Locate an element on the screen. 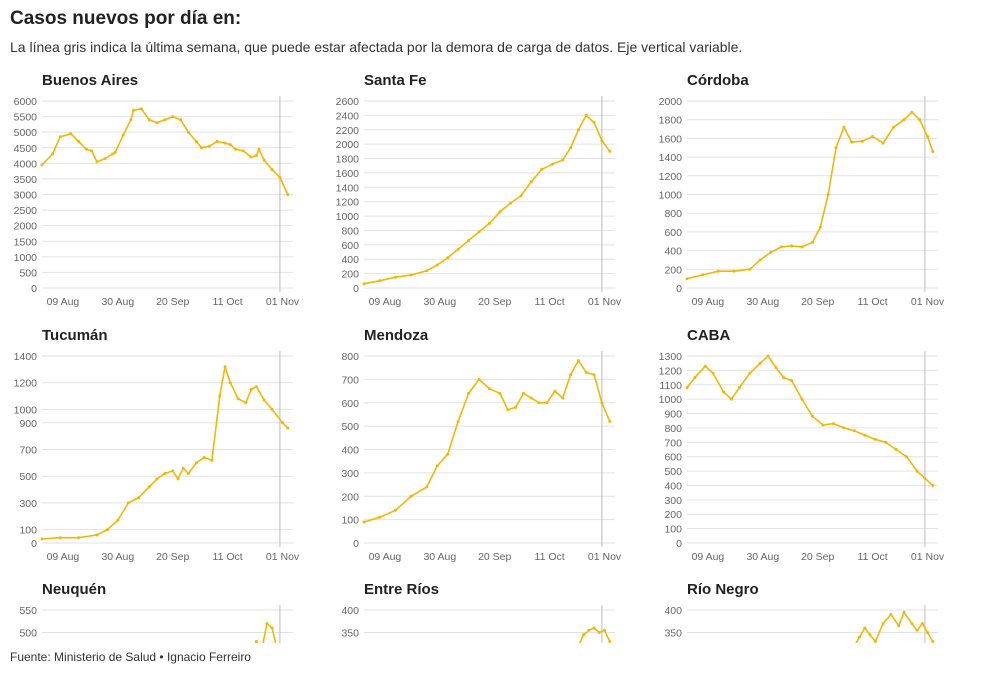 The height and width of the screenshot is (675, 993). y-tick-label: 100 is located at coordinates (28, 531).